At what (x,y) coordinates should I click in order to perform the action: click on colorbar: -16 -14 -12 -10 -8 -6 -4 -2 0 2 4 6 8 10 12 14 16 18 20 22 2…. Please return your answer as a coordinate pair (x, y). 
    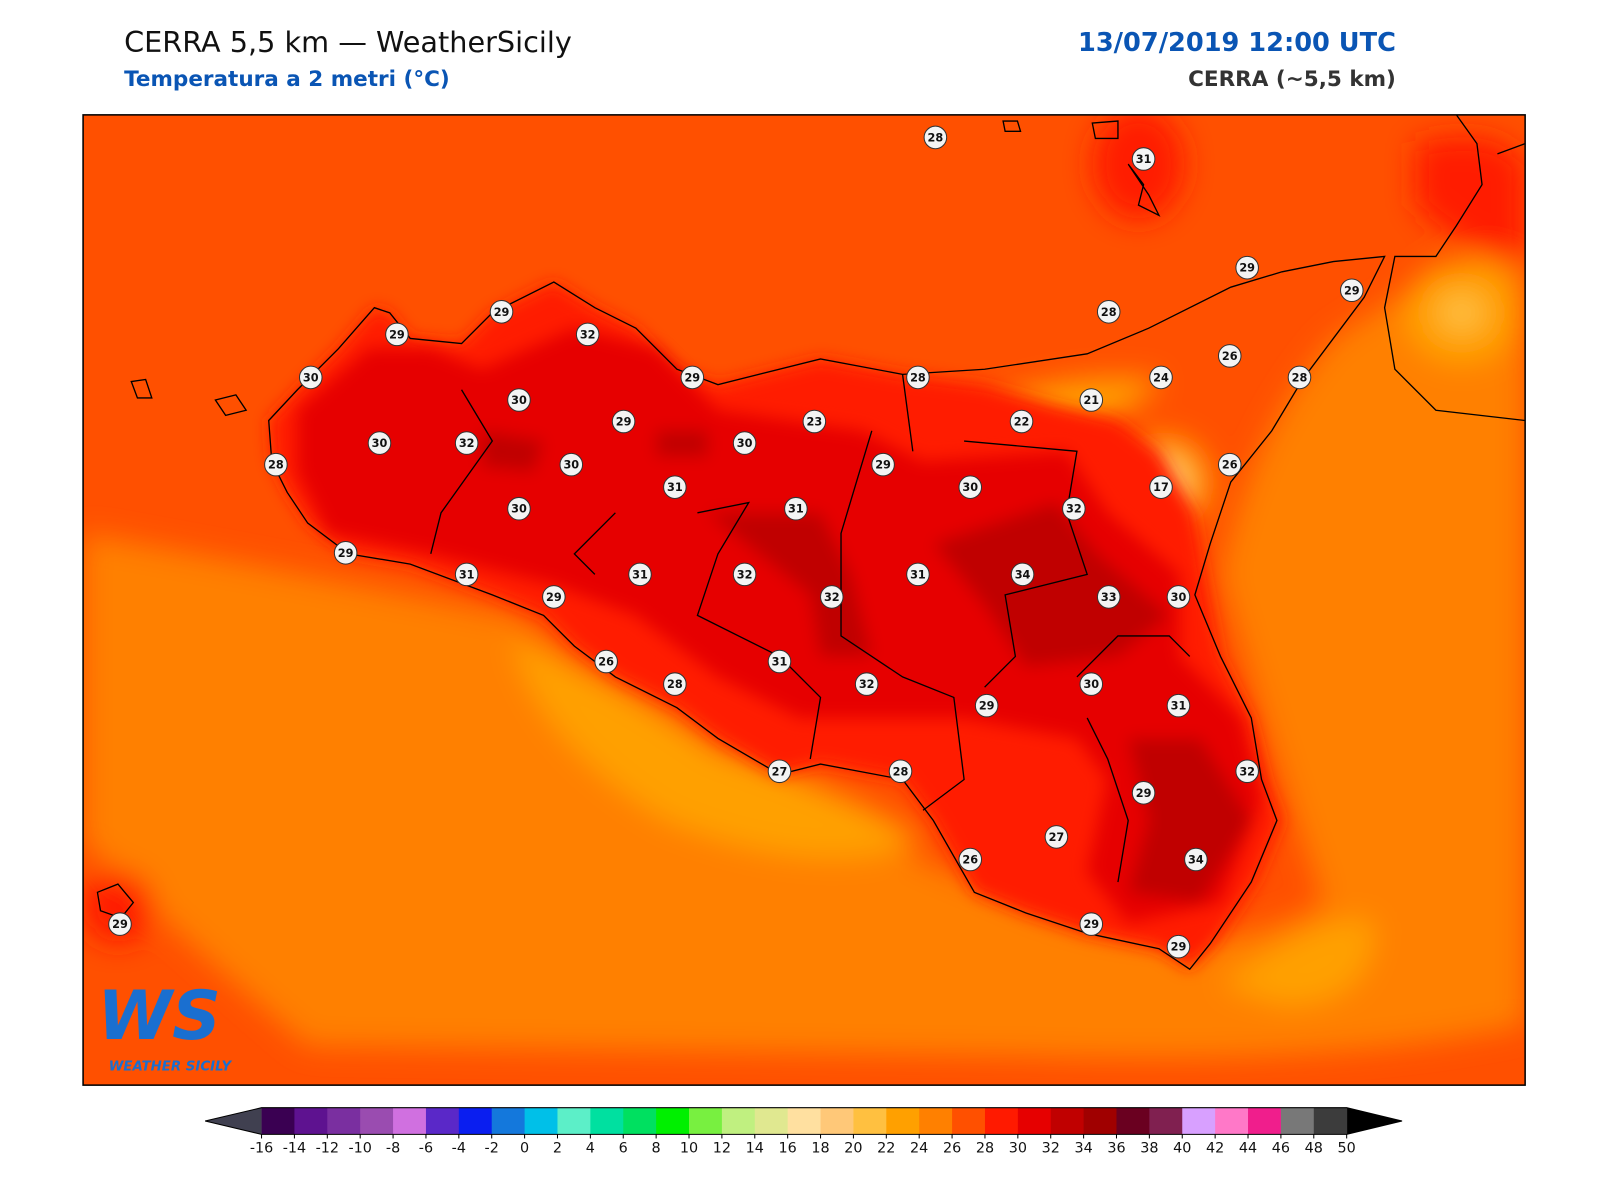
    Looking at the image, I should click on (804, 1132).